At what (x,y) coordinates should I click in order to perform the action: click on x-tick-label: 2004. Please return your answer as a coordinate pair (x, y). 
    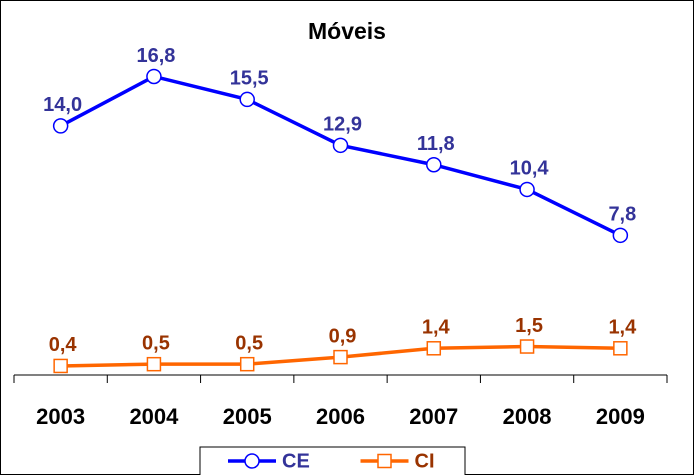
    Looking at the image, I should click on (154, 416).